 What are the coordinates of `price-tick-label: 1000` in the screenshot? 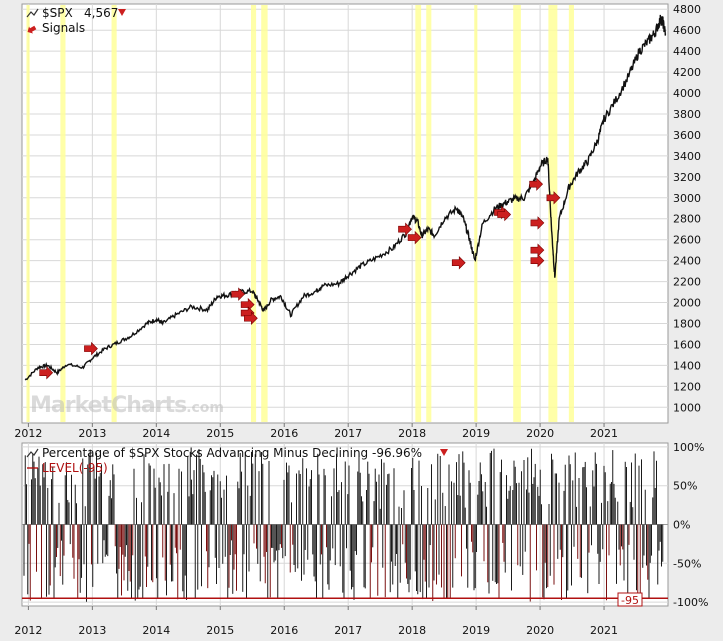 It's located at (687, 407).